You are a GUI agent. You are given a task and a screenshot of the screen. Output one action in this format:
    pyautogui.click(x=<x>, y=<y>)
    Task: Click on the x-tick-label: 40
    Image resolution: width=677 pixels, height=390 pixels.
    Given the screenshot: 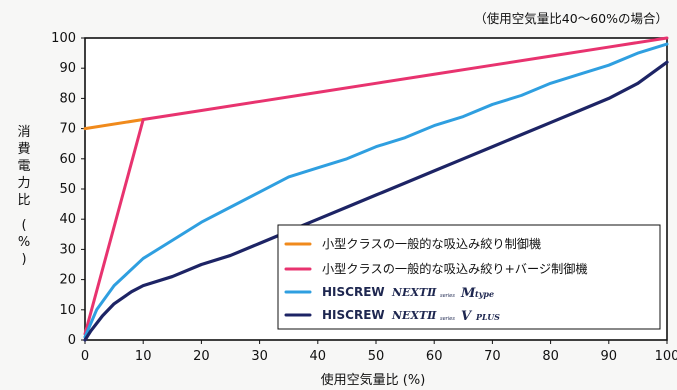 What is the action you would take?
    pyautogui.click(x=318, y=356)
    